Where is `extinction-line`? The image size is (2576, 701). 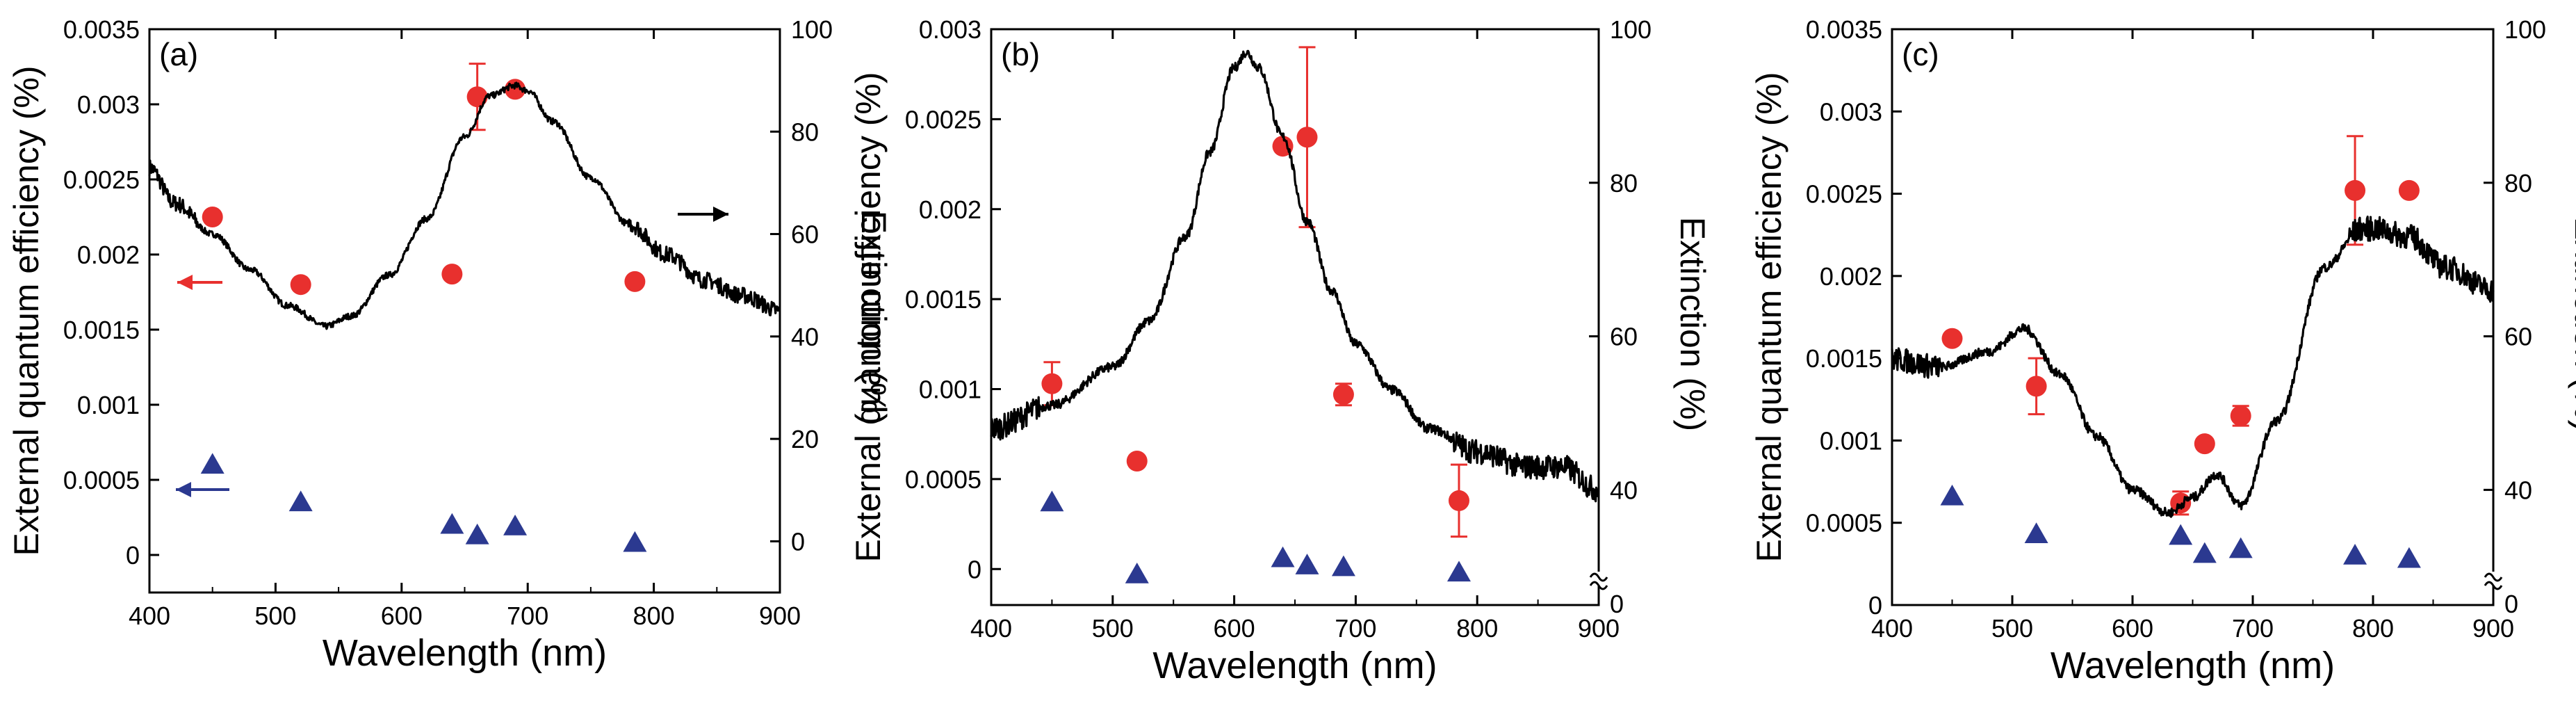 extinction-line is located at coordinates (2193, 367).